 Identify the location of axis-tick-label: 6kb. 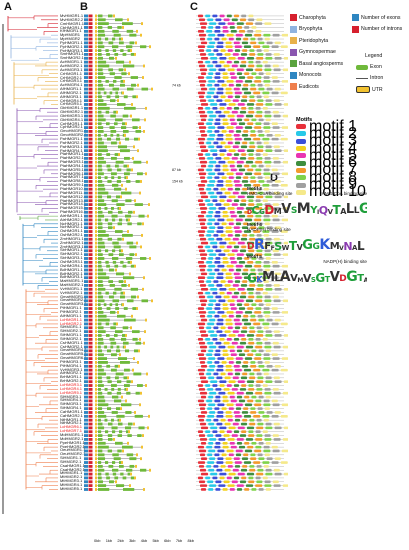
(167, 540).